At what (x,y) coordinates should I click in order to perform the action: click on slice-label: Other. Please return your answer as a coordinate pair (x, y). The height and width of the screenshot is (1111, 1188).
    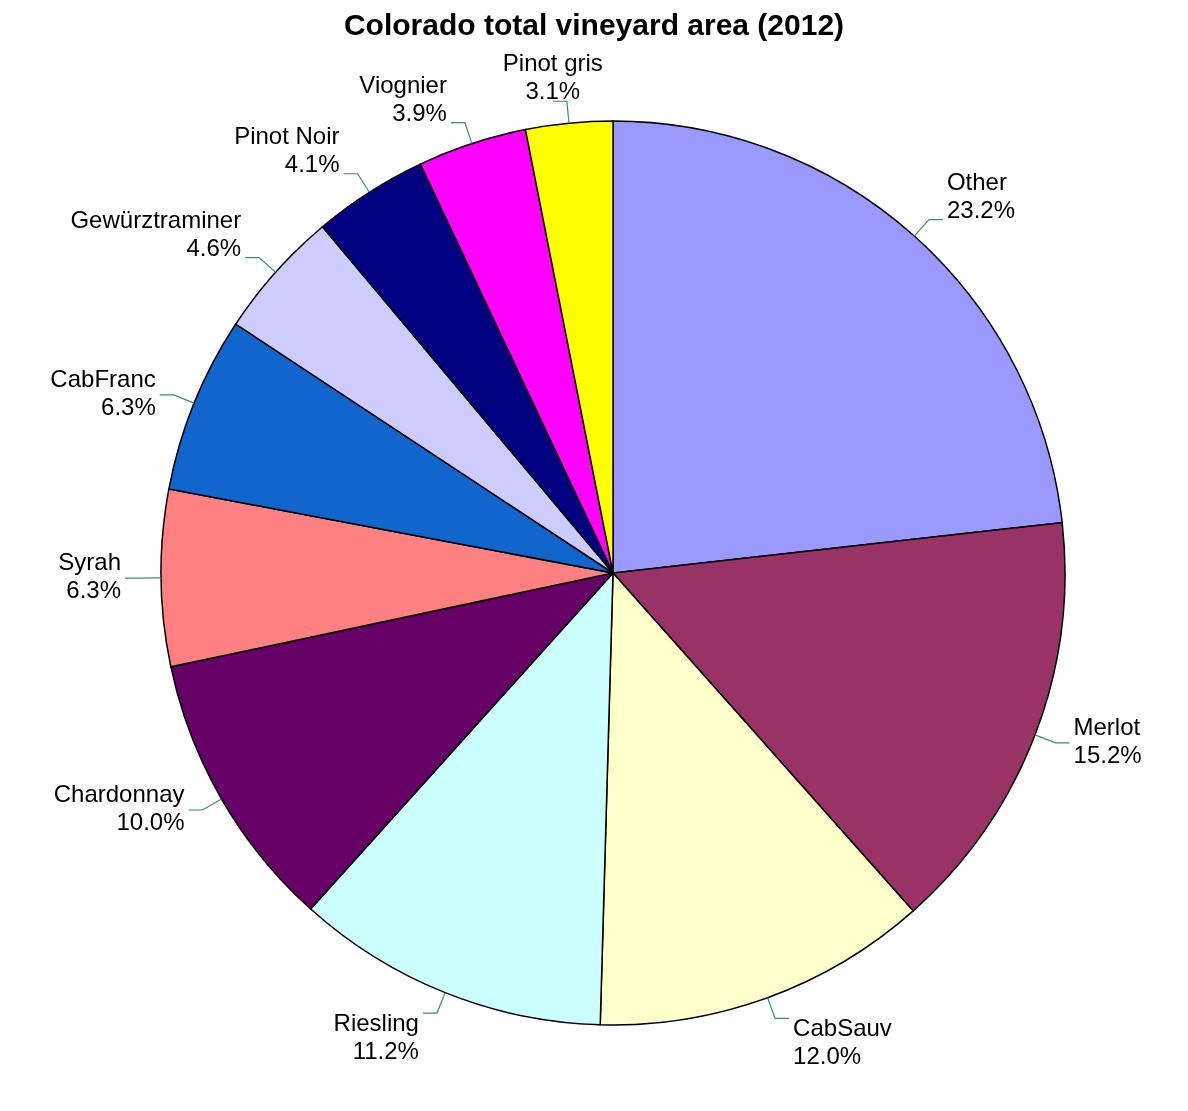
    Looking at the image, I should click on (976, 181).